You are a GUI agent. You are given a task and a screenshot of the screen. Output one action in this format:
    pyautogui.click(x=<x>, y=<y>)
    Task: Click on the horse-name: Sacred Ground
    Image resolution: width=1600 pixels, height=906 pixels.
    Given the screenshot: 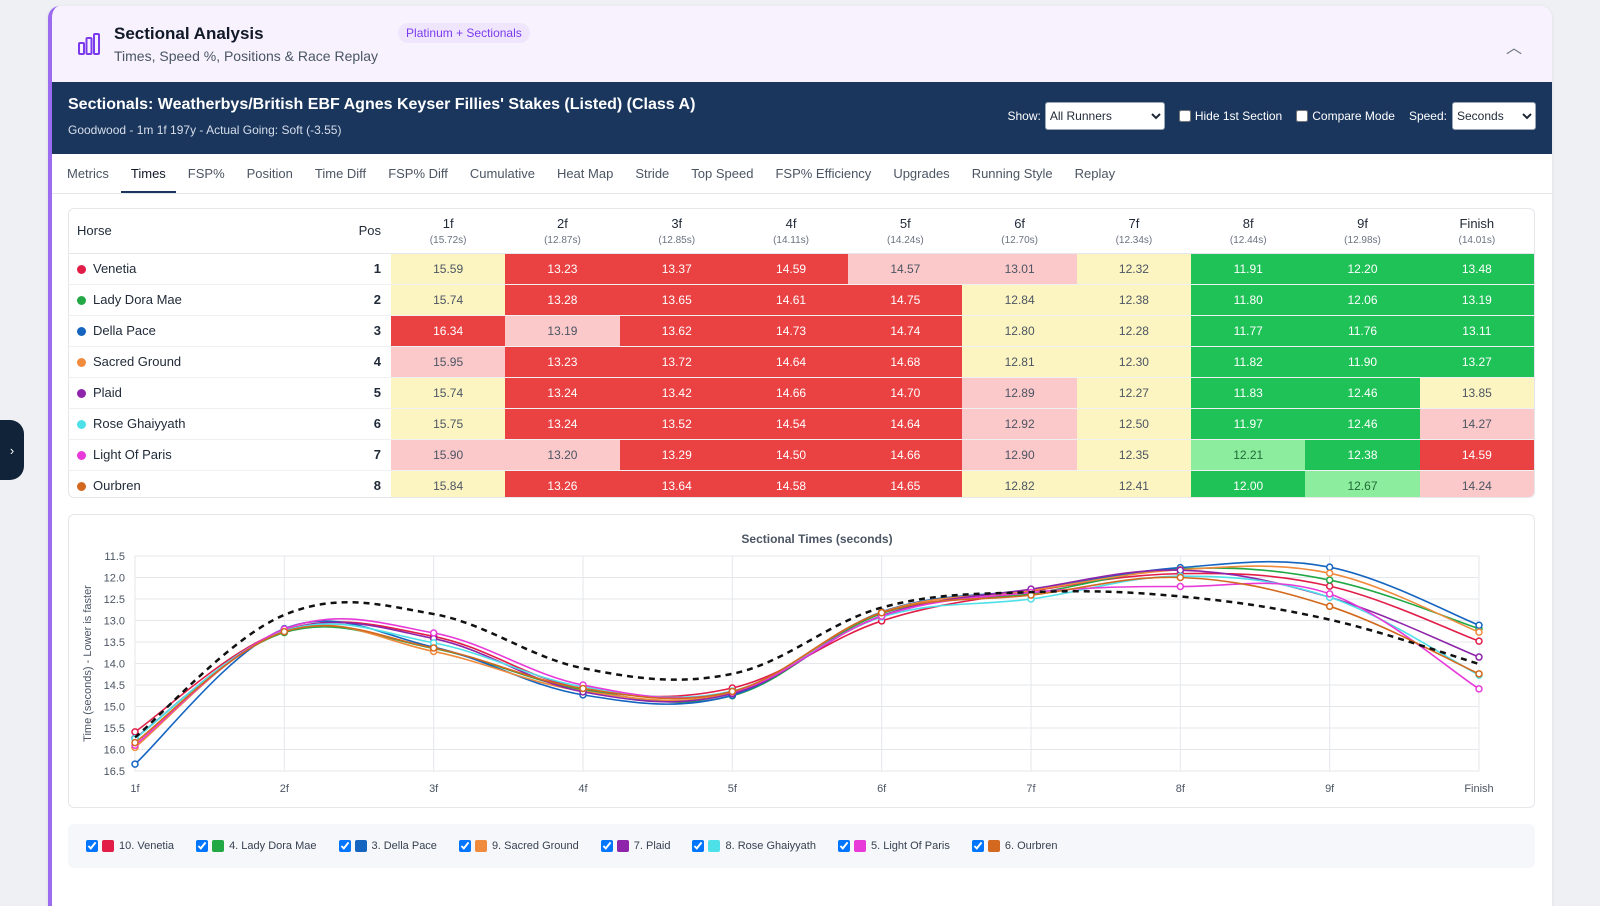 What is the action you would take?
    pyautogui.click(x=137, y=361)
    